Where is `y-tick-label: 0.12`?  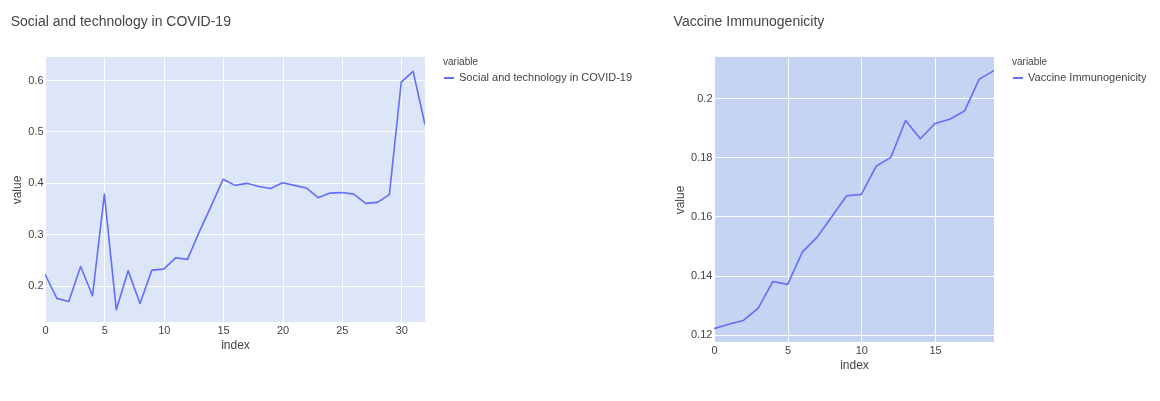 y-tick-label: 0.12 is located at coordinates (702, 334).